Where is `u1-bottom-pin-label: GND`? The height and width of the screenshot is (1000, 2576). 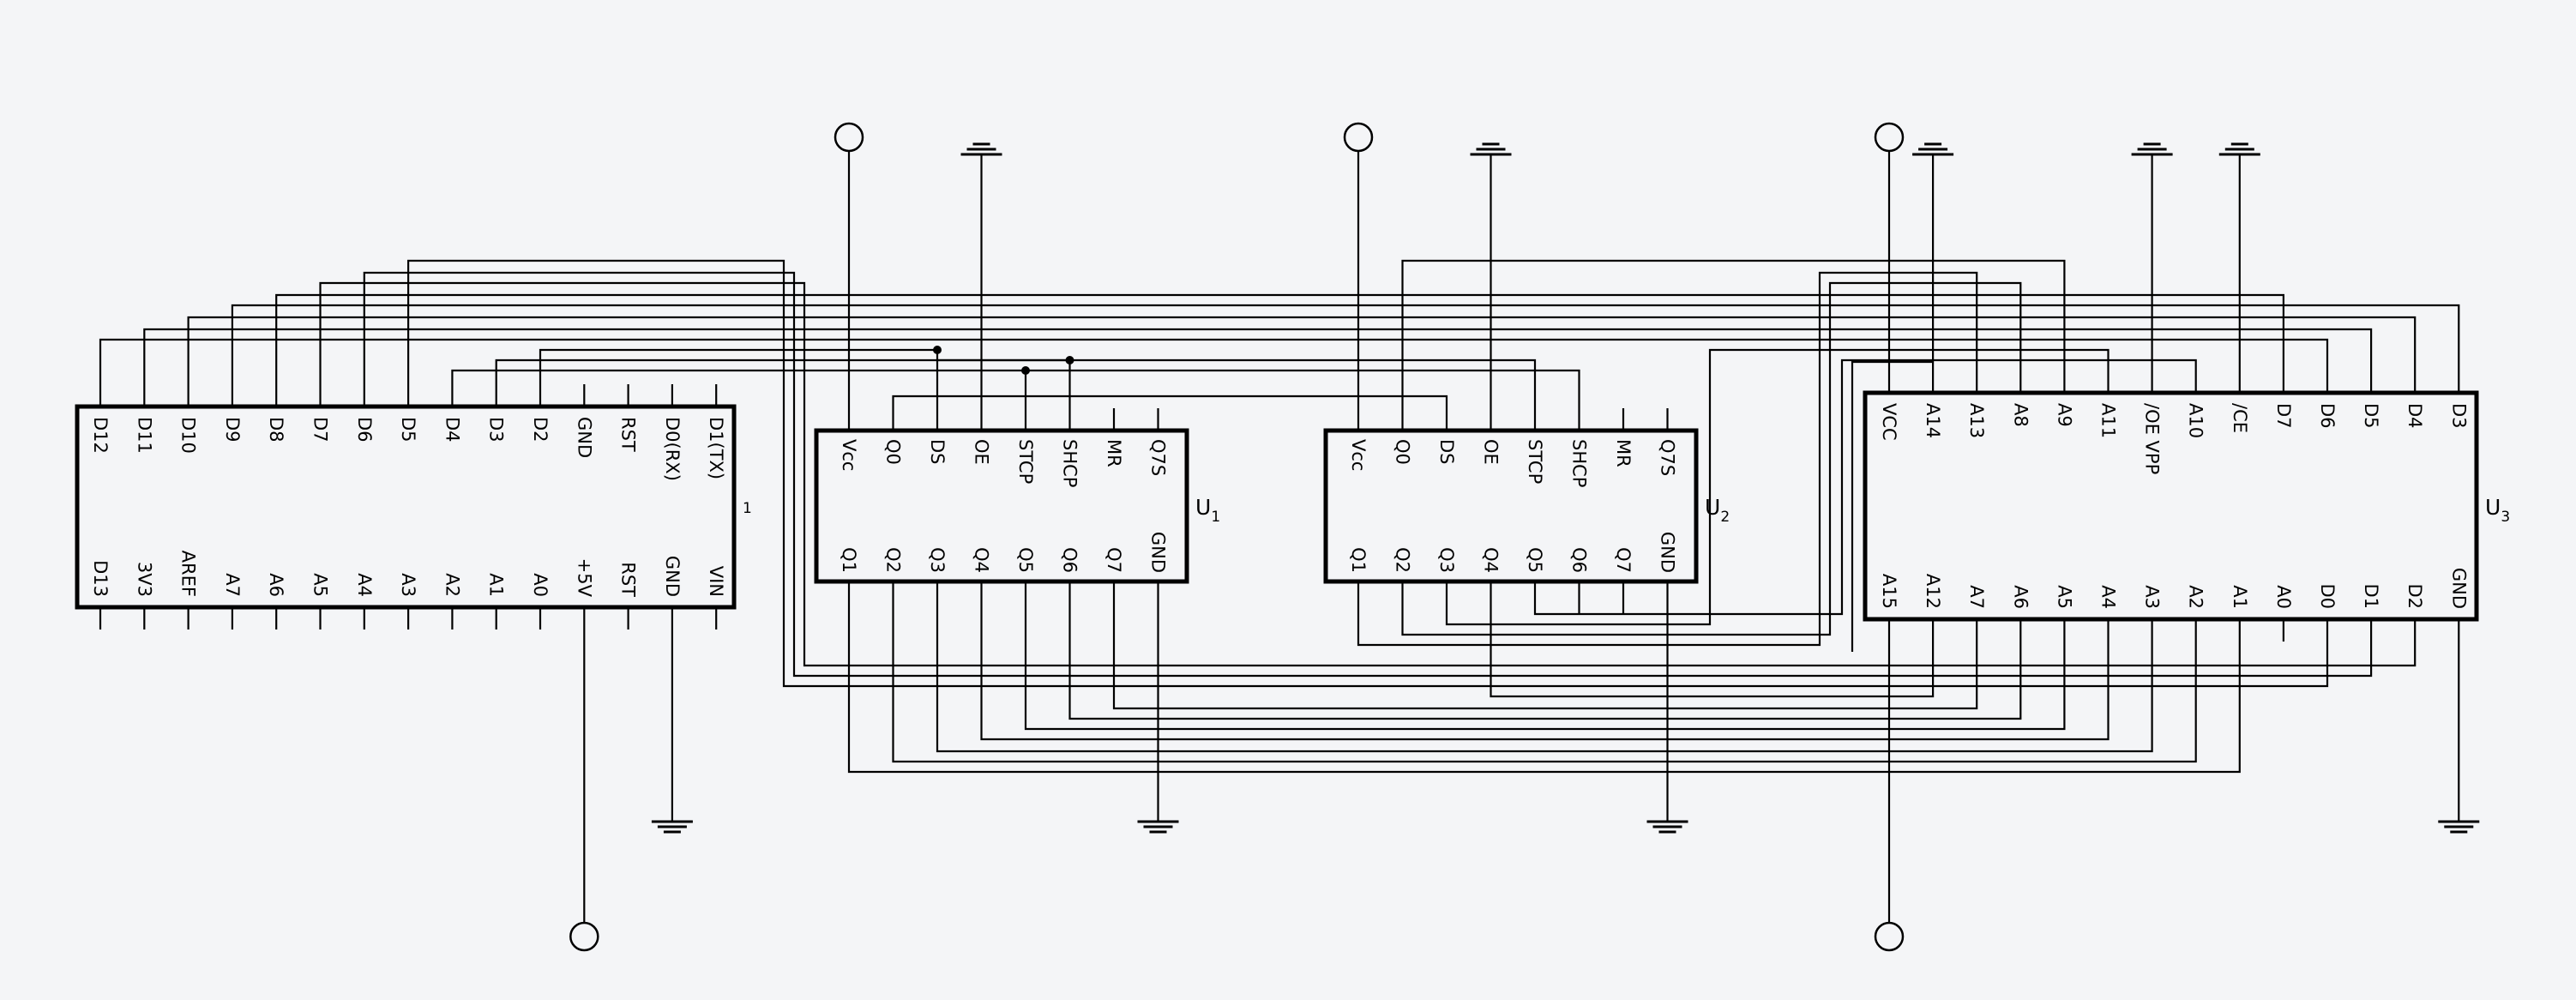
u1-bottom-pin-label: GND is located at coordinates (1158, 552).